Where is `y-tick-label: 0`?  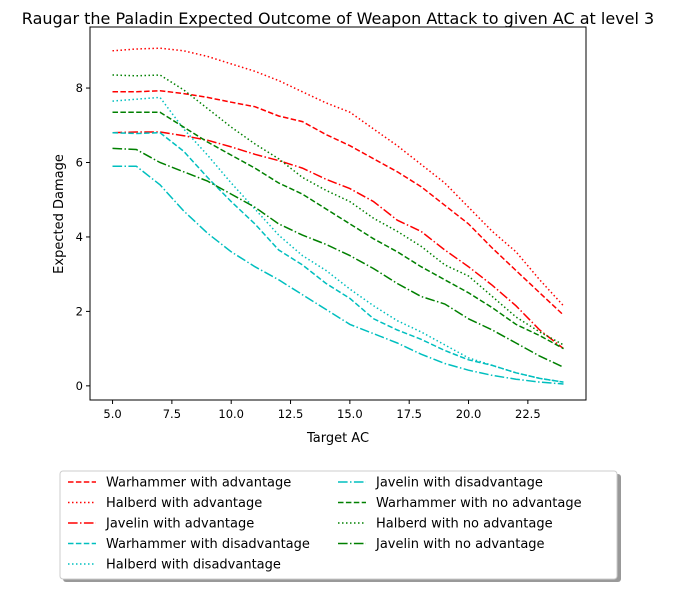 y-tick-label: 0 is located at coordinates (79, 386).